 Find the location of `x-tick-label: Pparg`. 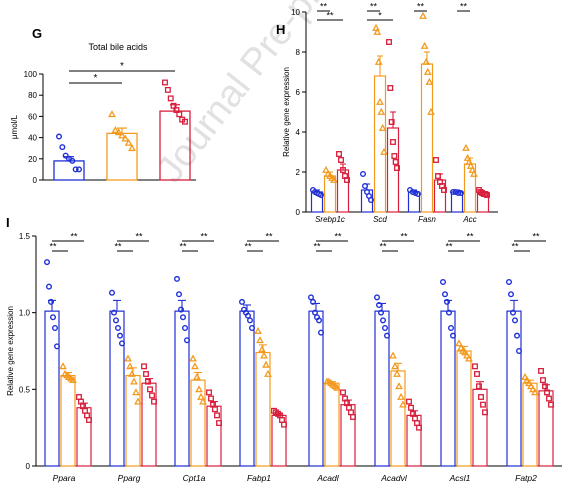

x-tick-label: Pparg is located at coordinates (129, 478).